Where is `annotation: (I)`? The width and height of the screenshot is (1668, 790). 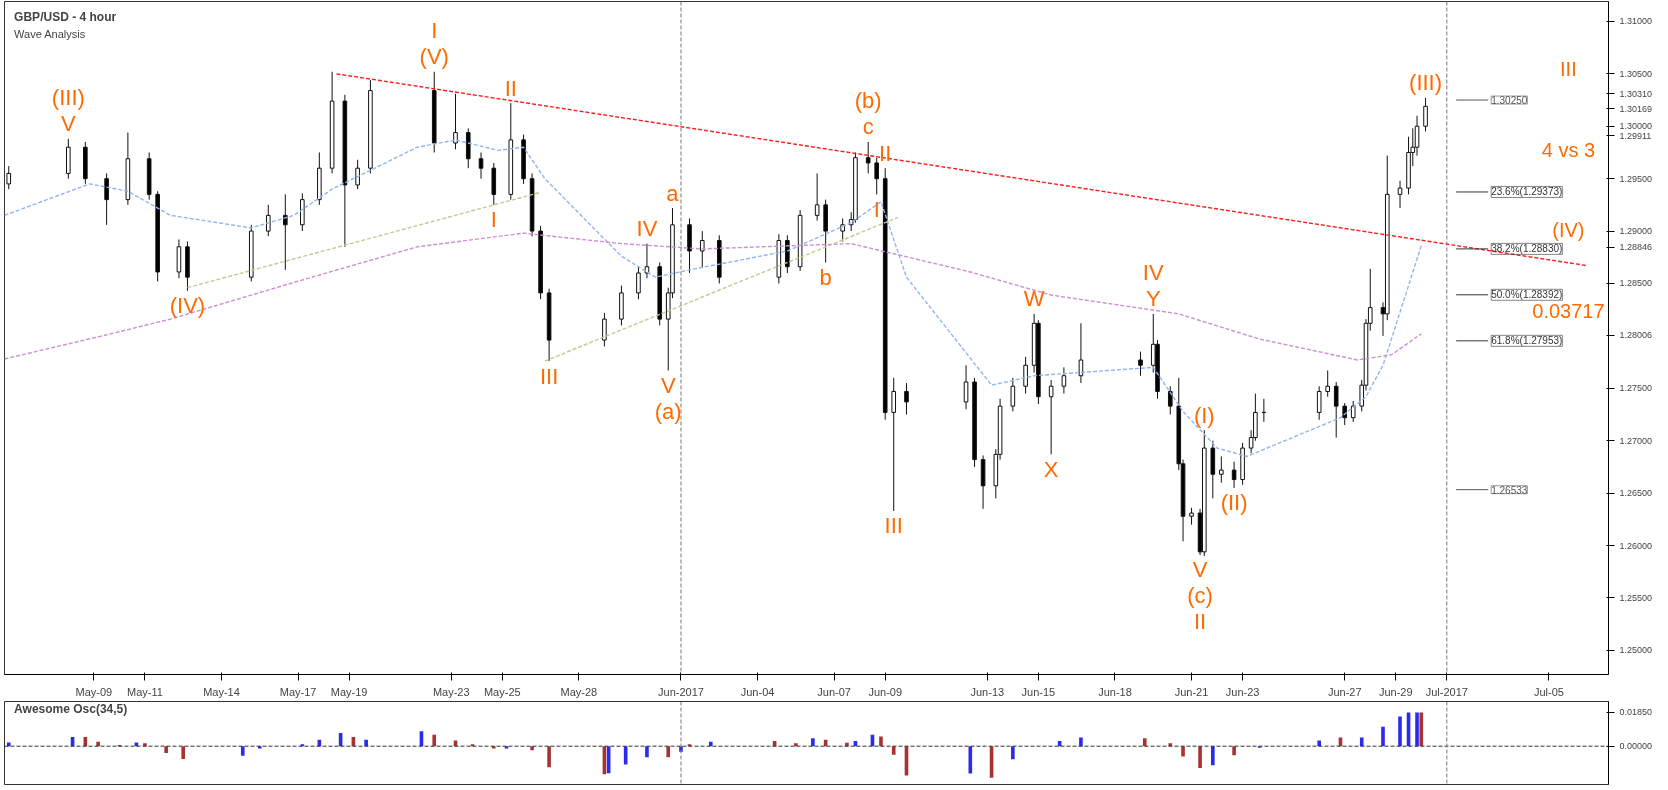 annotation: (I) is located at coordinates (1204, 415).